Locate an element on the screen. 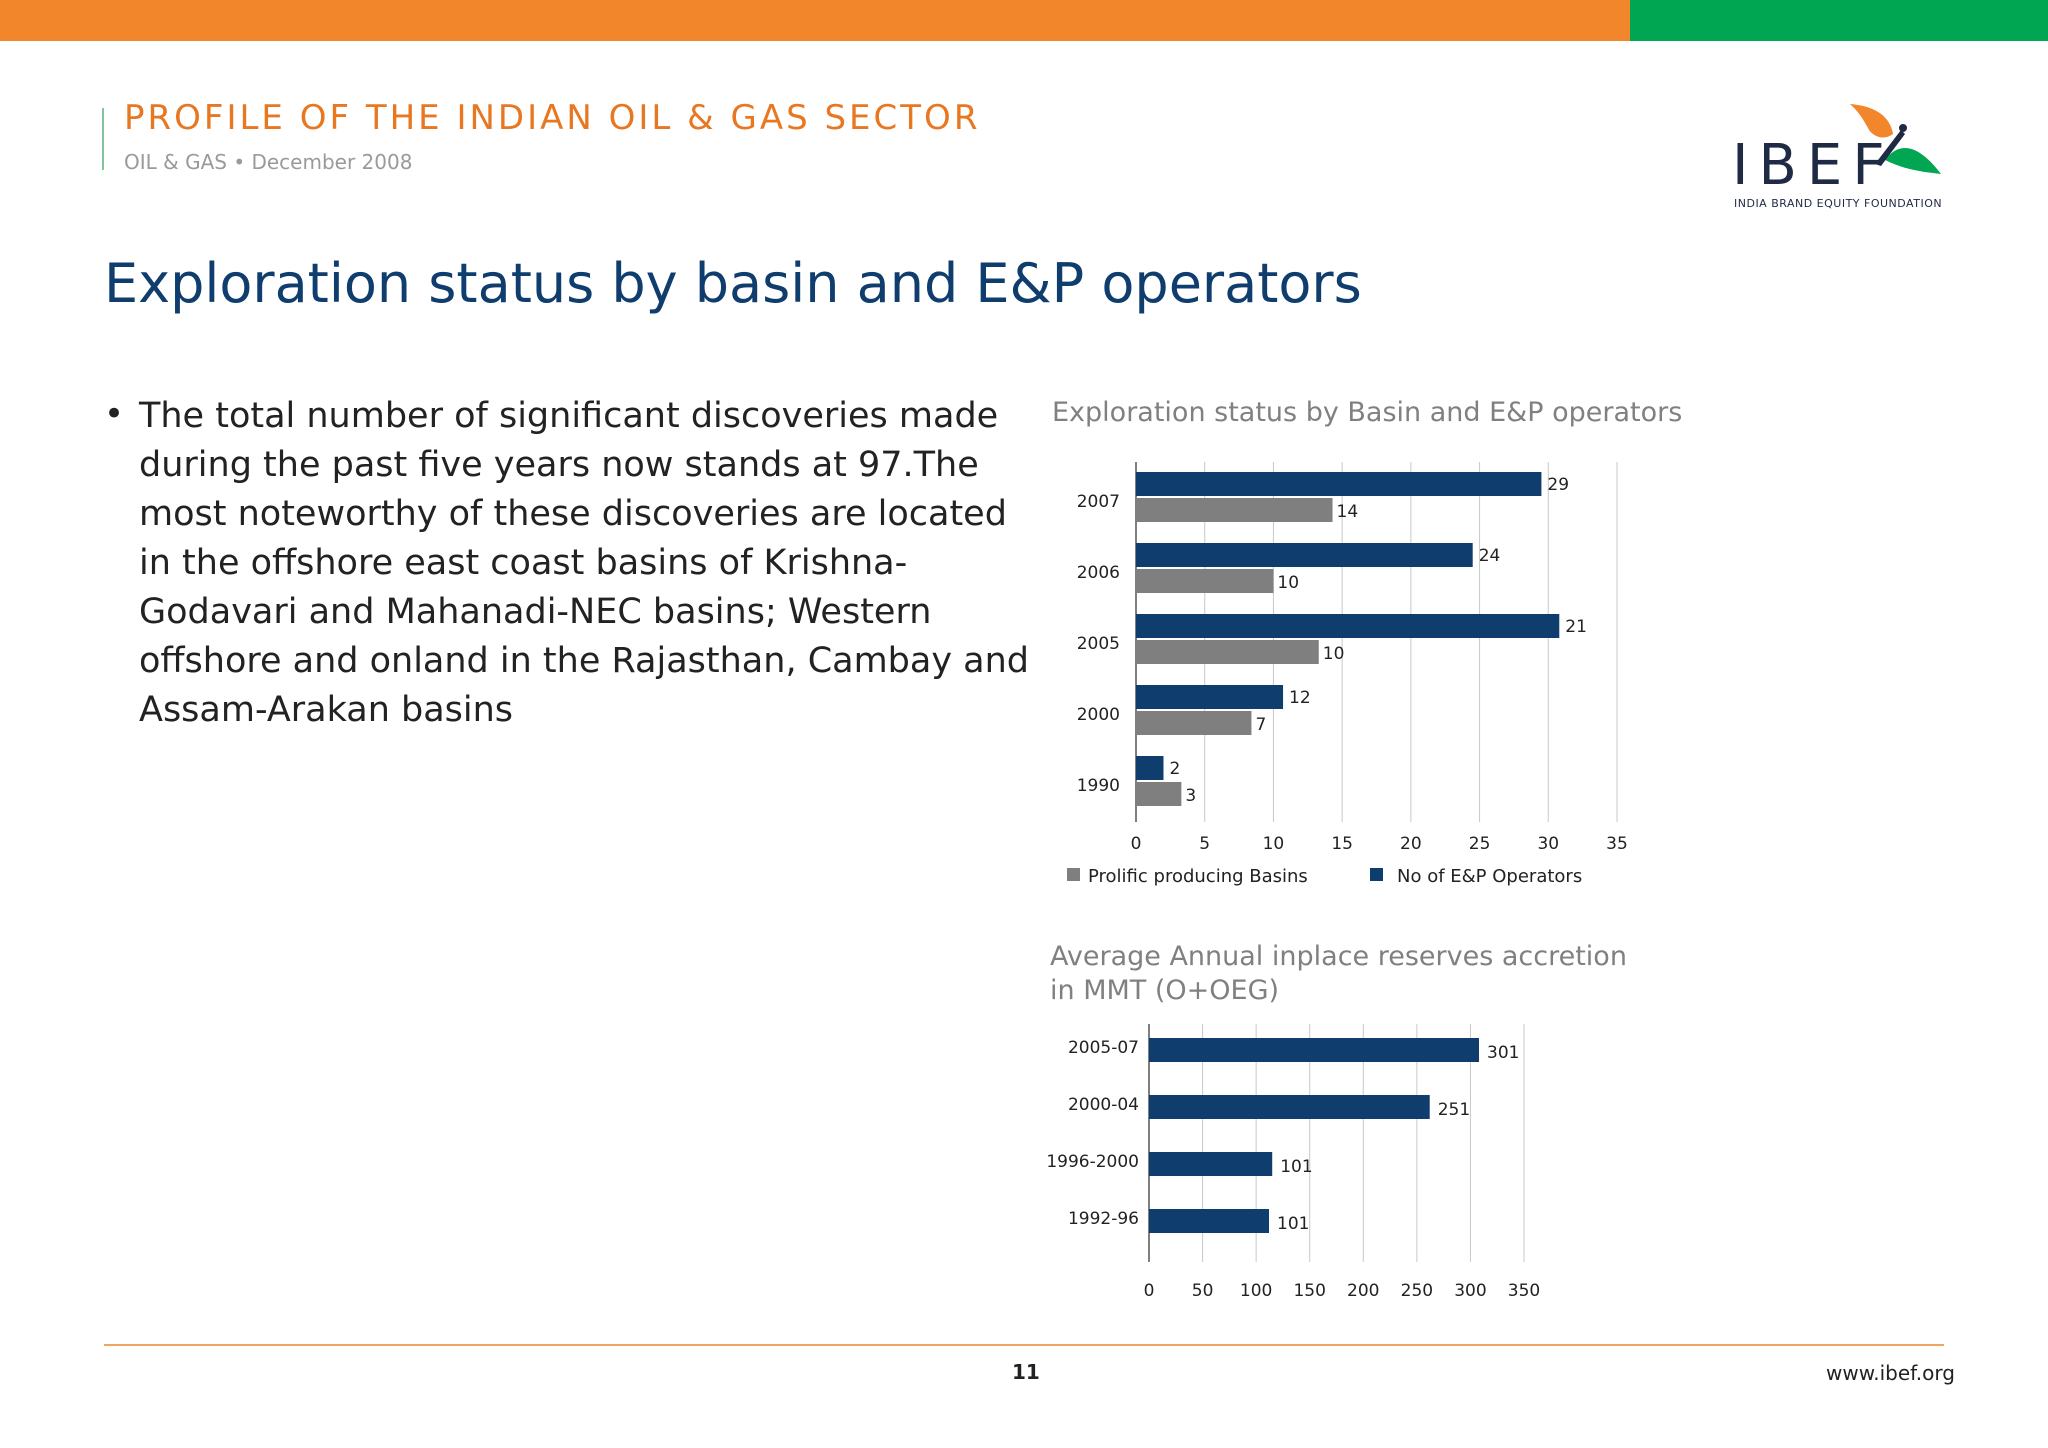  page-number: 11 is located at coordinates (1026, 1372).